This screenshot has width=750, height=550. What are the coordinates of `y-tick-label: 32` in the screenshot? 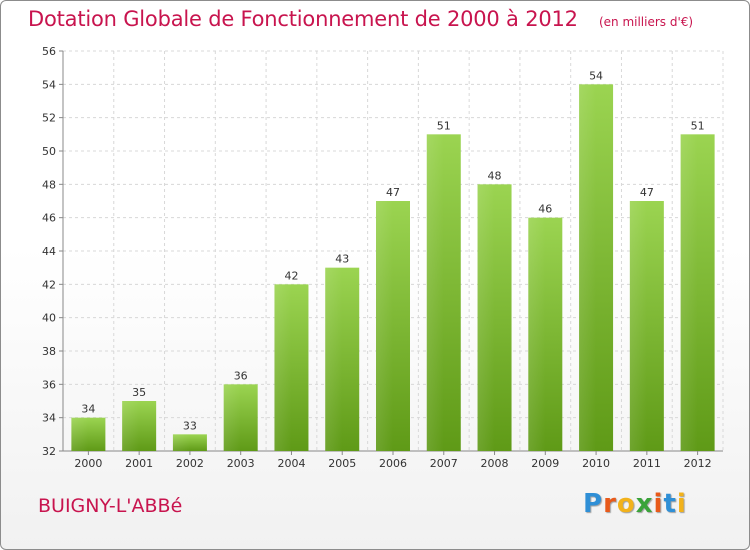 It's located at (49, 451).